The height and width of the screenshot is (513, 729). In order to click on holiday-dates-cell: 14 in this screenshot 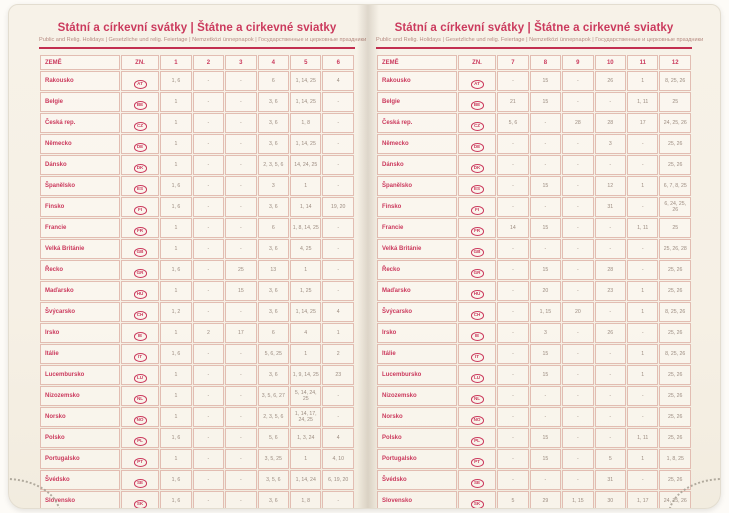, I will do `click(513, 228)`.